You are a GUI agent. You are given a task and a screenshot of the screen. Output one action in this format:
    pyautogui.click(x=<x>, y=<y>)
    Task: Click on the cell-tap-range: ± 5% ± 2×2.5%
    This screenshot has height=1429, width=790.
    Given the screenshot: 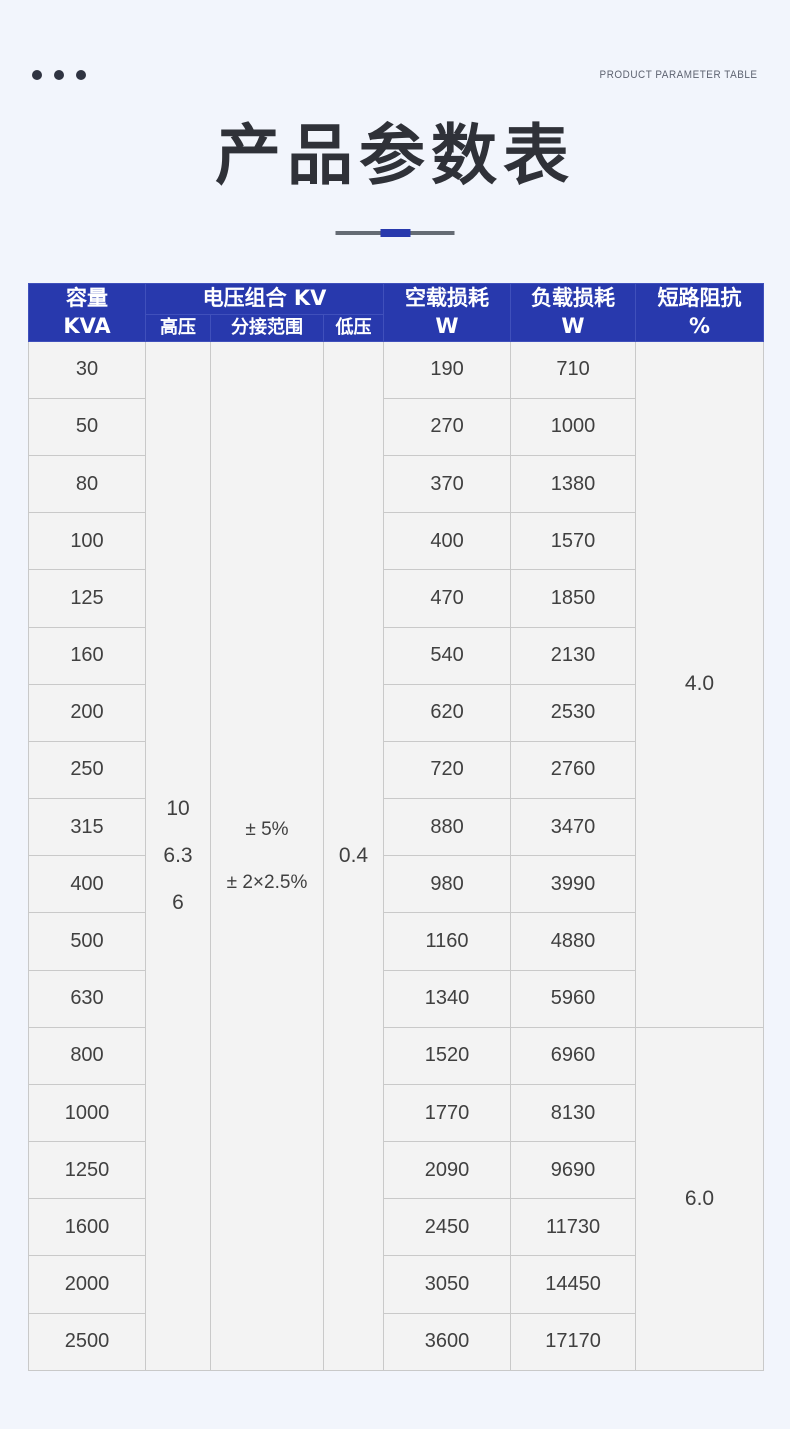 What is the action you would take?
    pyautogui.click(x=267, y=856)
    